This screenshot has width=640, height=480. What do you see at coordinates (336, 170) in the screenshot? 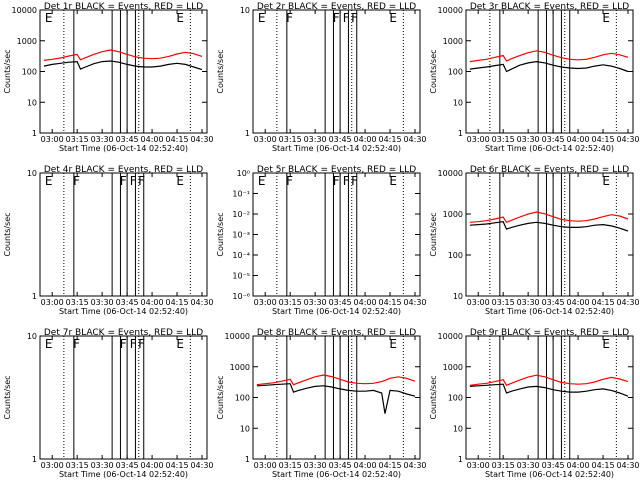
I see `panel-title: Det 5r BLACK = Events, RED = LLD` at bounding box center [336, 170].